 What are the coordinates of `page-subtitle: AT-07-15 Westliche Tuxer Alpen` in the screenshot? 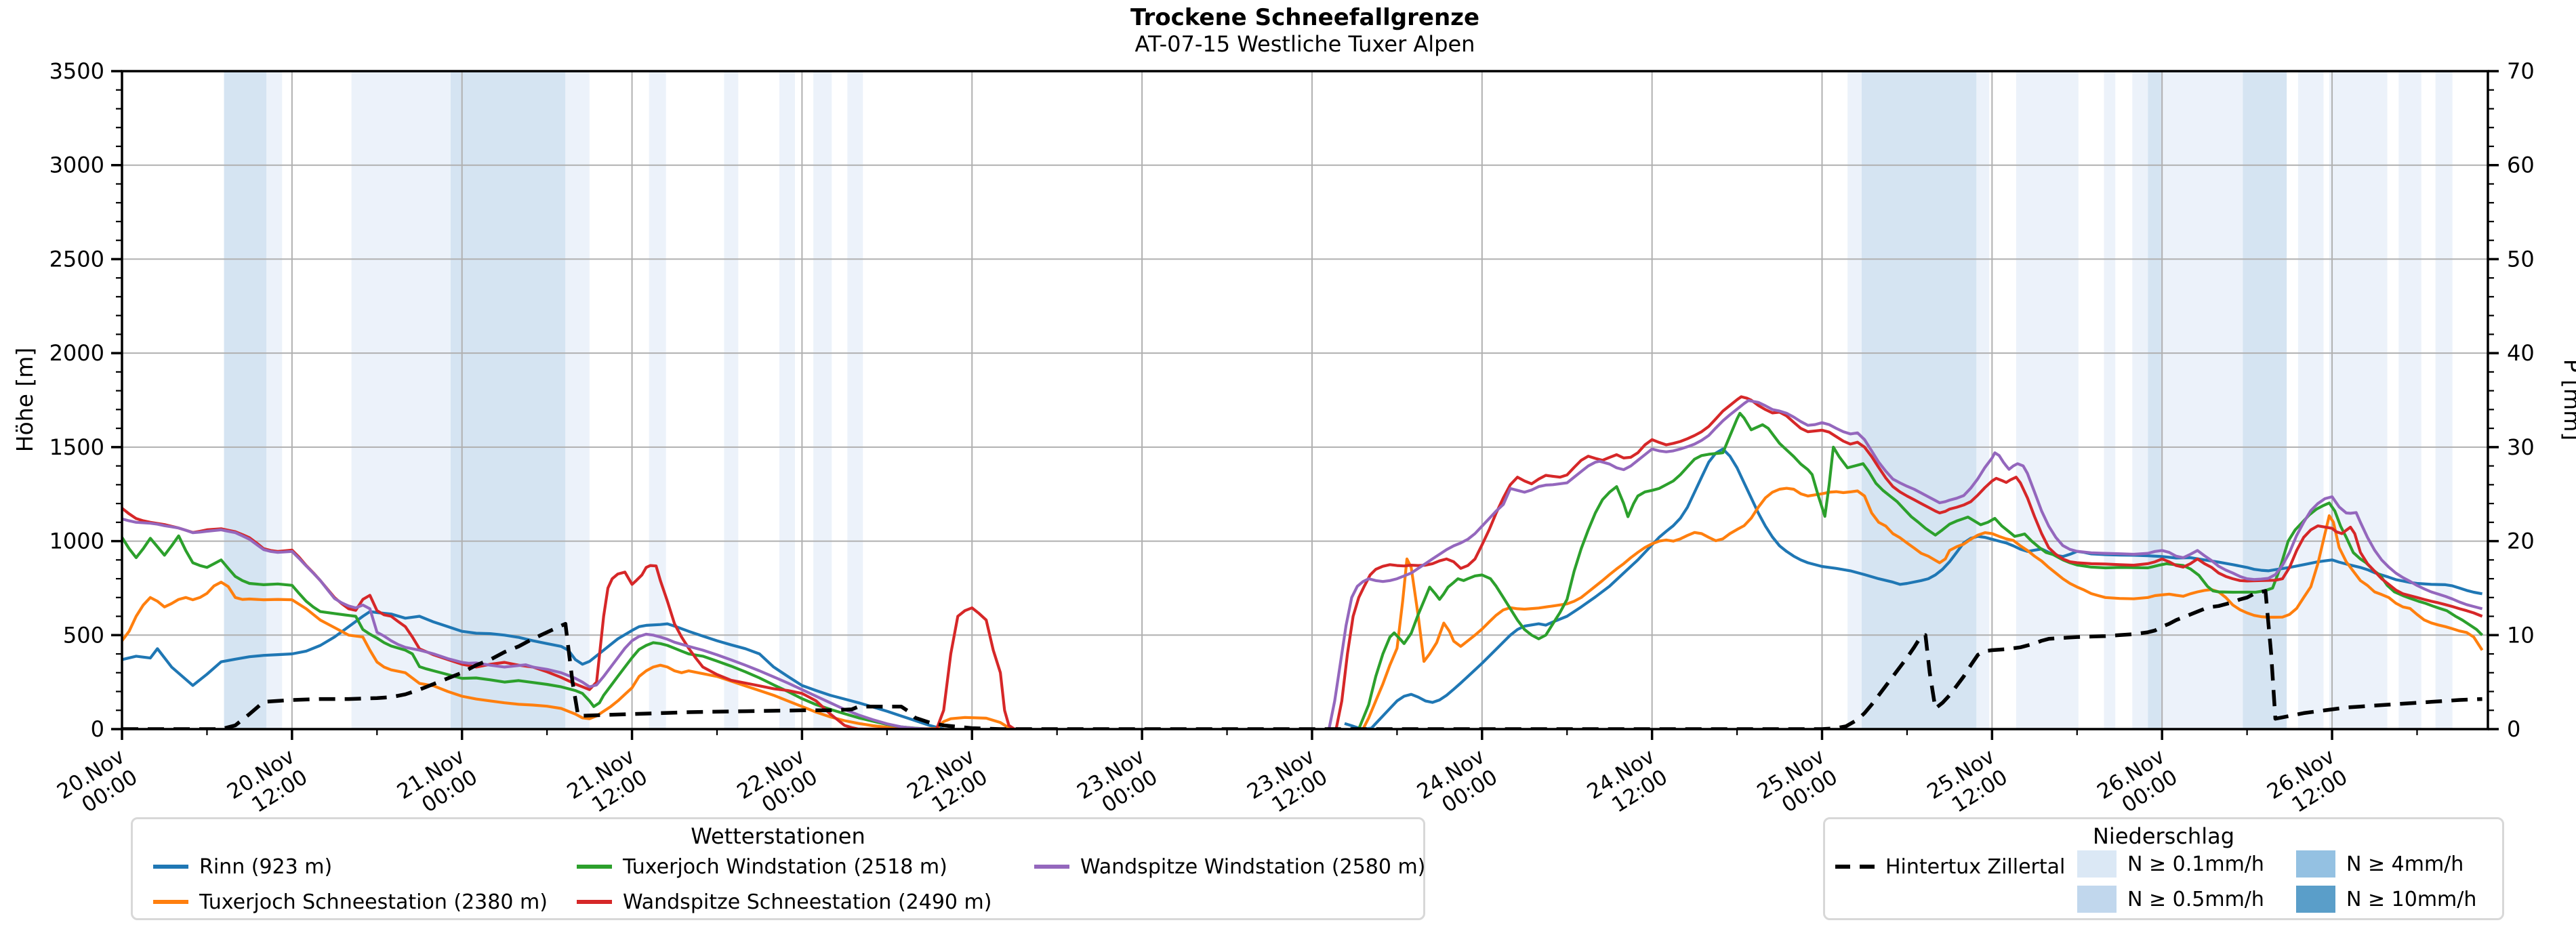 It's located at (1305, 44).